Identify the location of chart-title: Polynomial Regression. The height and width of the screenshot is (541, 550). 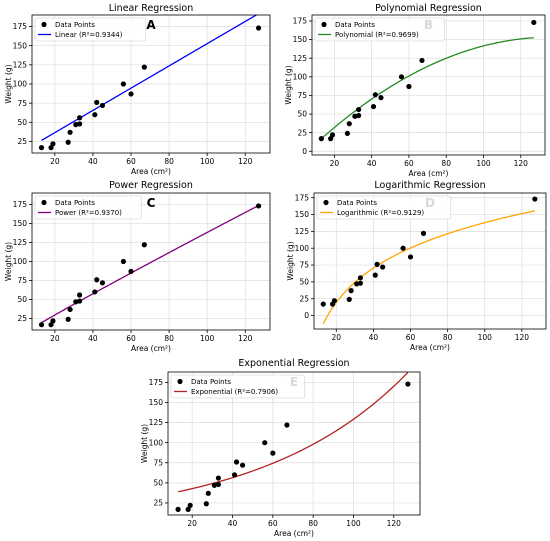
(428, 8).